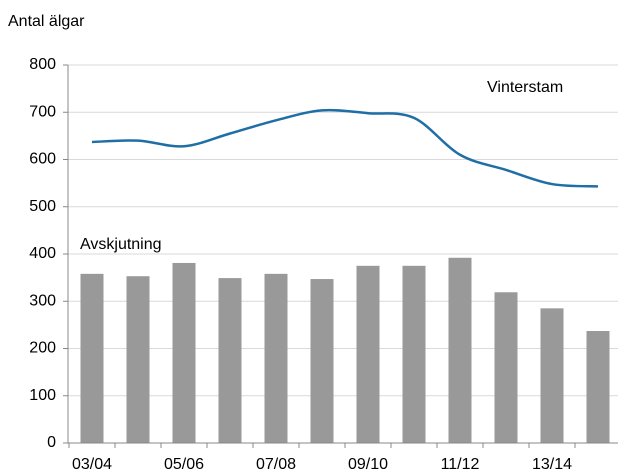  Describe the element at coordinates (92, 464) in the screenshot. I see `x-tick-label: 03/04` at that location.